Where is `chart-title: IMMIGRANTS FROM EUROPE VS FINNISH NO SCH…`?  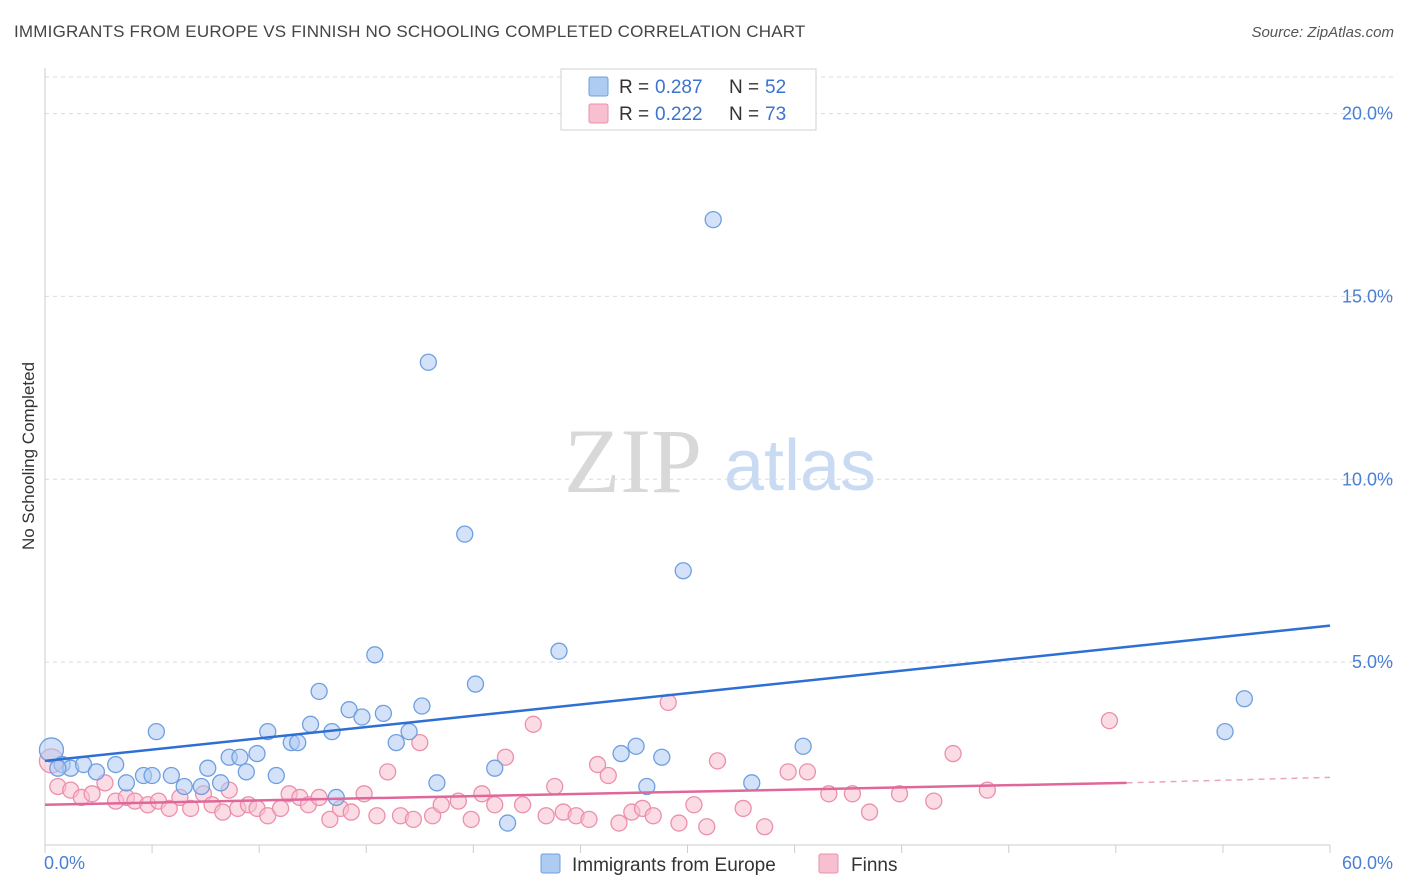 chart-title: IMMIGRANTS FROM EUROPE VS FINNISH NO SCH… is located at coordinates (410, 31).